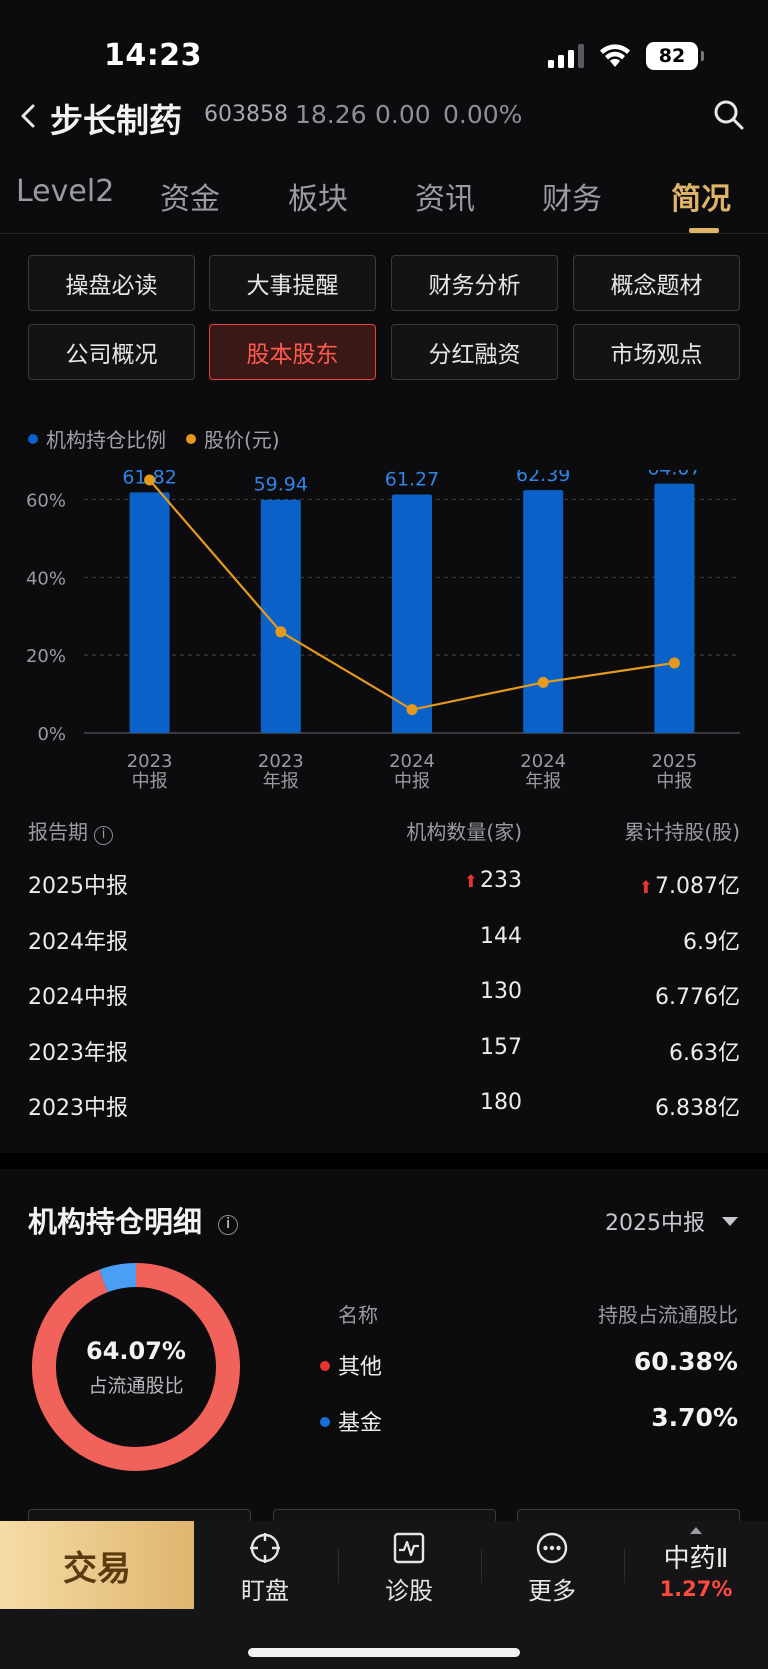 This screenshot has width=768, height=1669. What do you see at coordinates (78, 942) in the screenshot?
I see `row-period: 2024年报` at bounding box center [78, 942].